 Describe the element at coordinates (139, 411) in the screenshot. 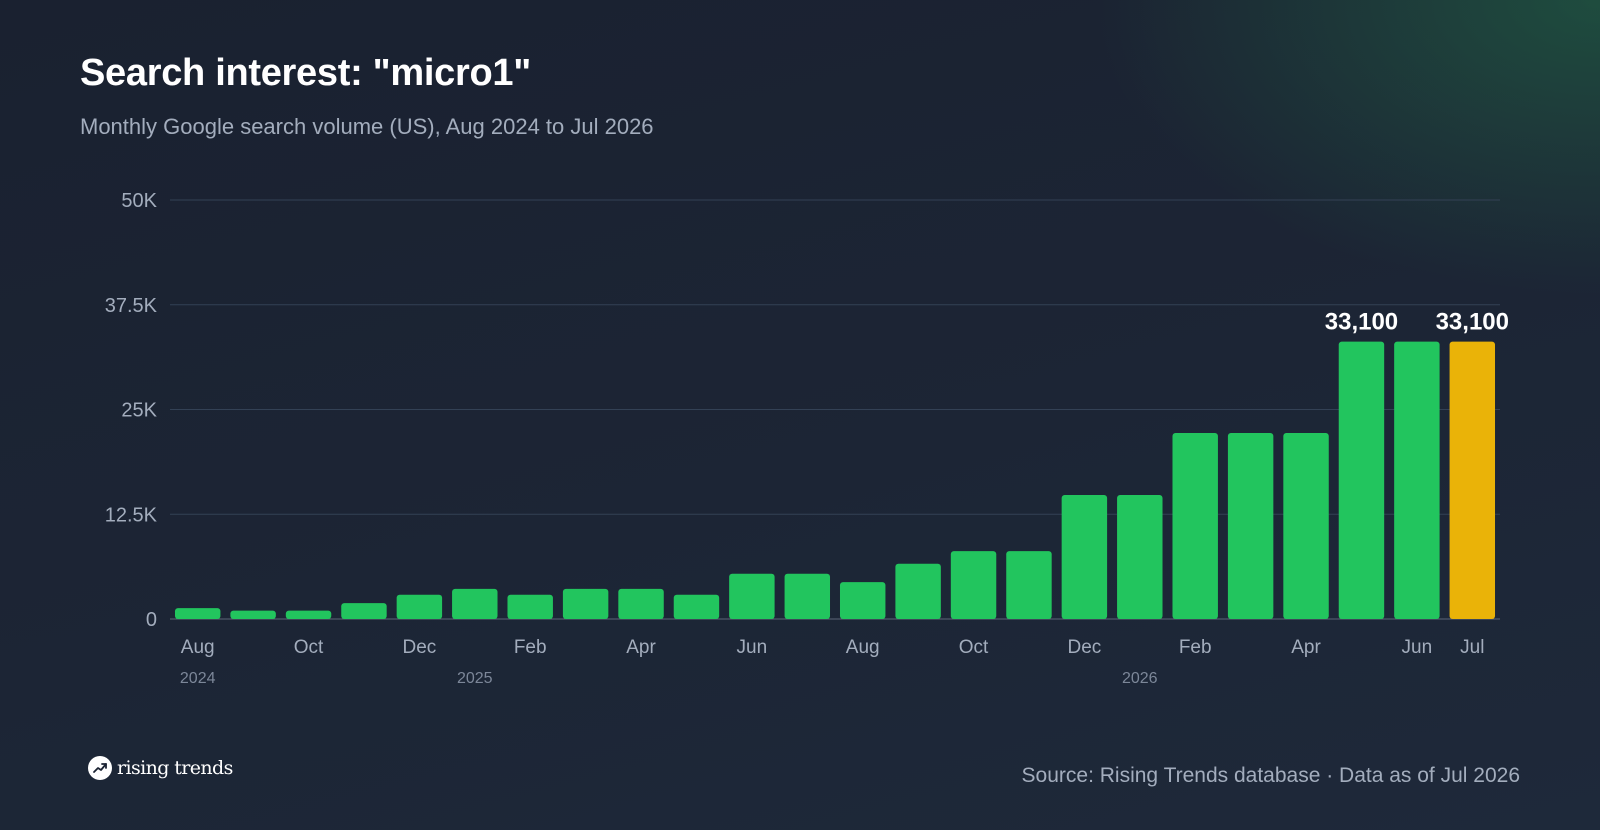

I see `y-tick-label: 25K` at that location.